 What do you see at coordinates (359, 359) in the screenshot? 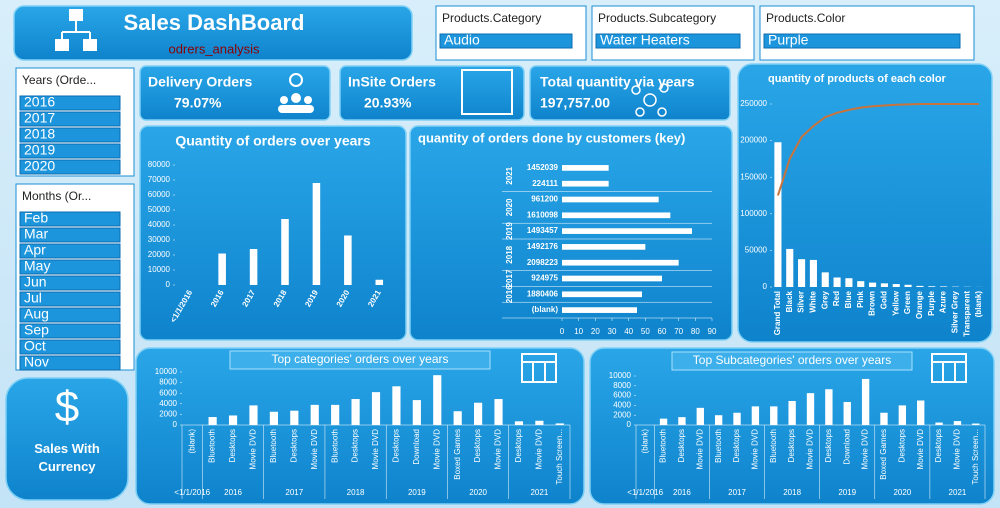
I see `chart-title: Top categories' orders over years` at bounding box center [359, 359].